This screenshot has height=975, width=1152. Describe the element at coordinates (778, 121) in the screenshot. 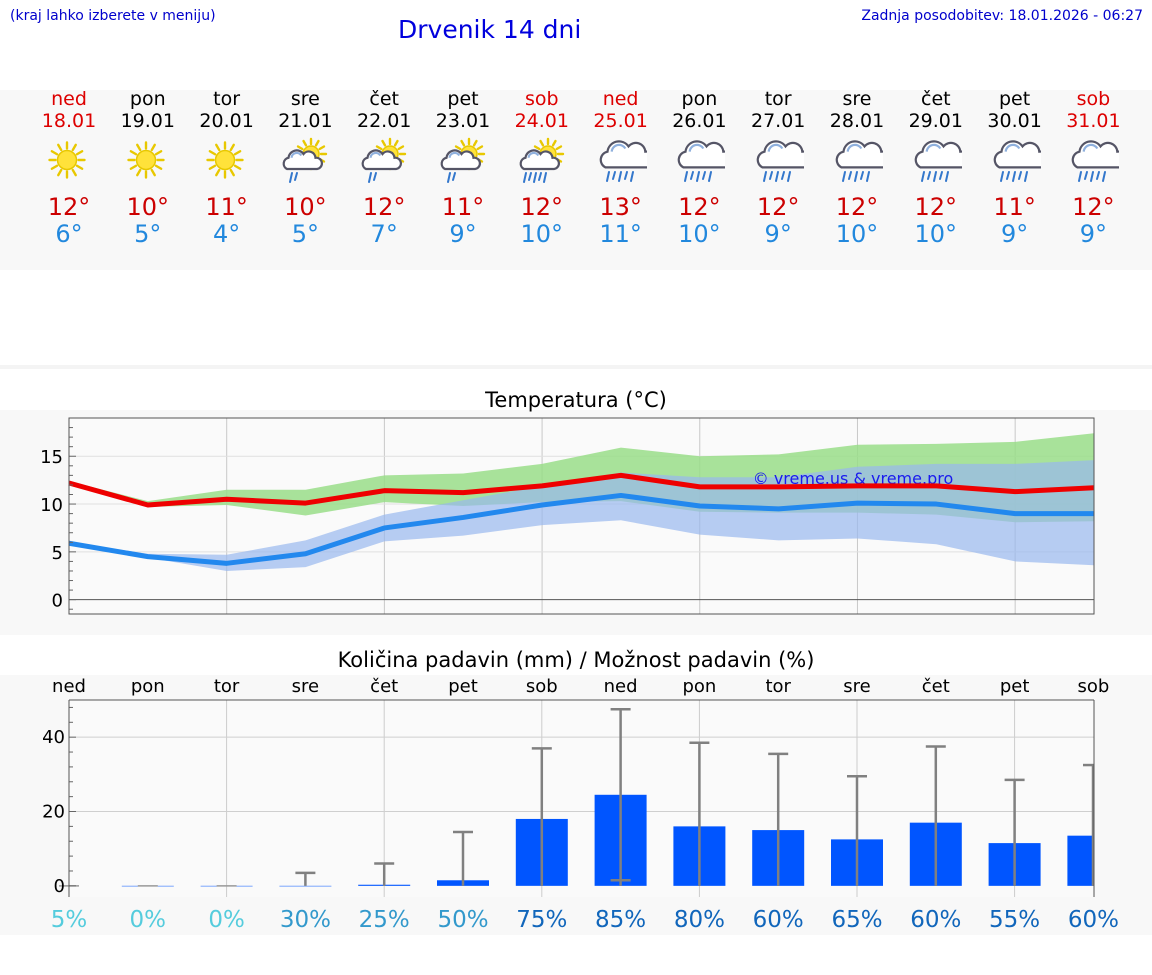

I see `day-date: 27.01` at that location.